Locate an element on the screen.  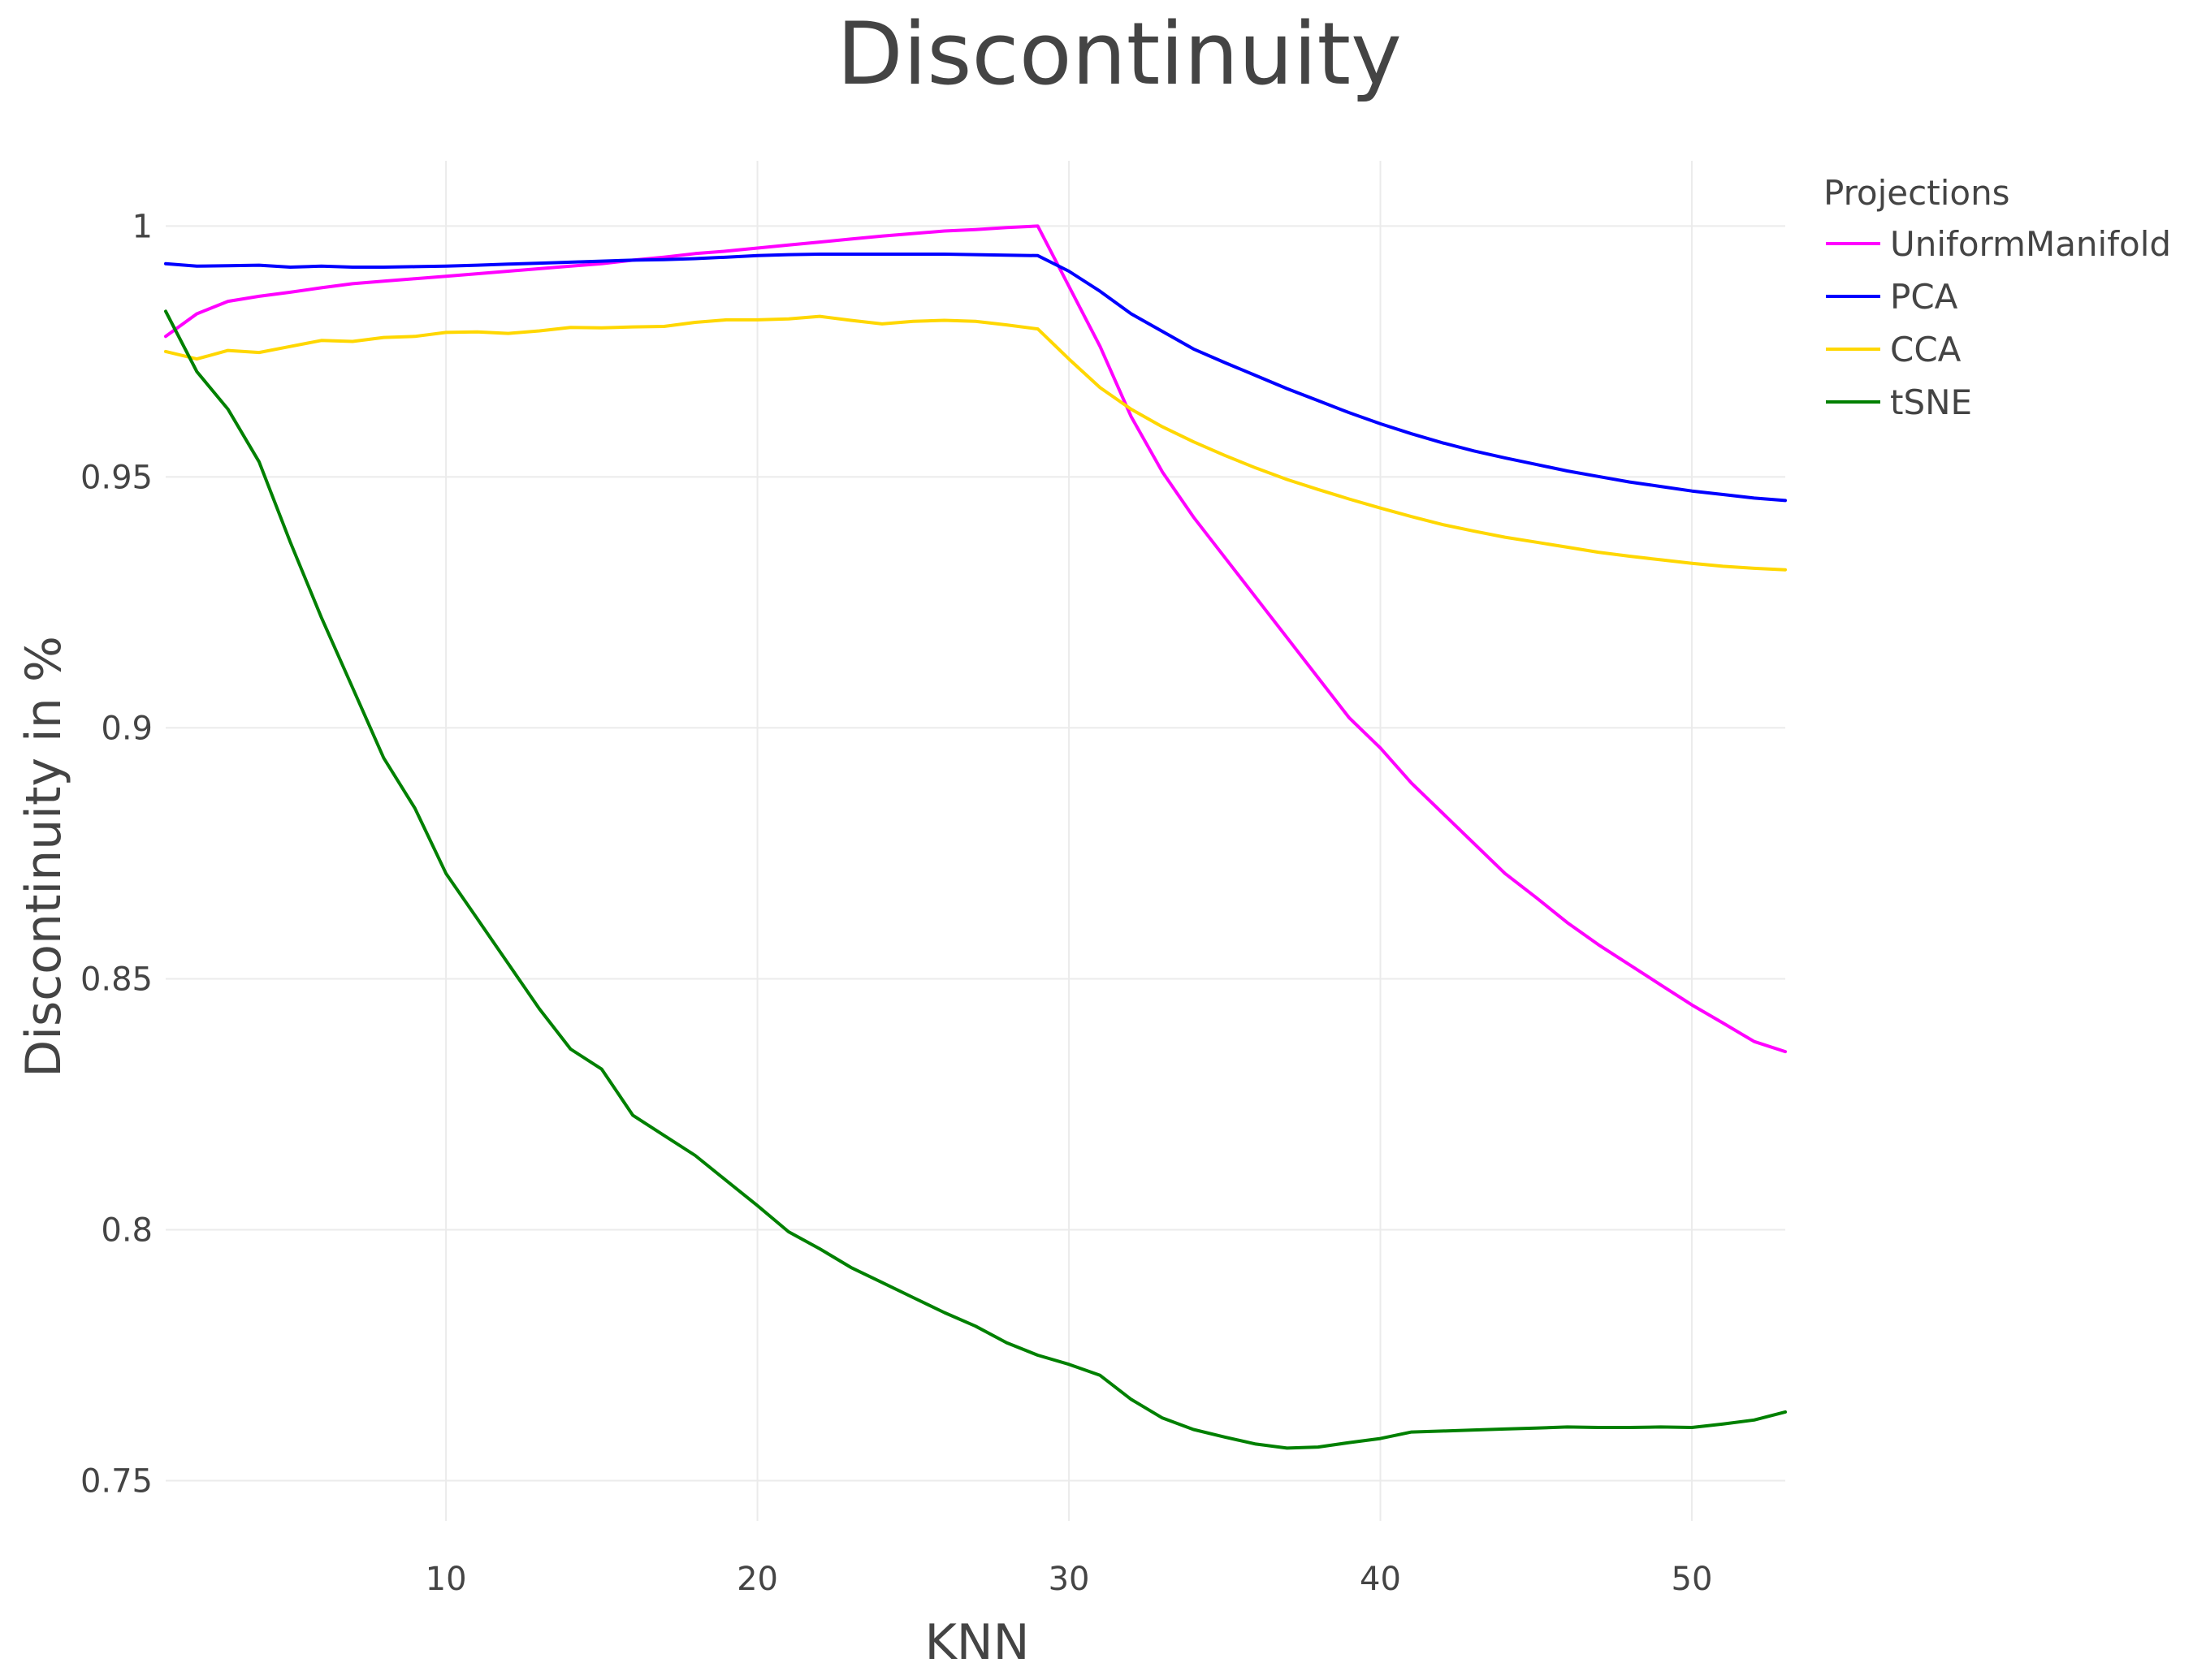
y-tick-label: 0.9 is located at coordinates (127, 728).